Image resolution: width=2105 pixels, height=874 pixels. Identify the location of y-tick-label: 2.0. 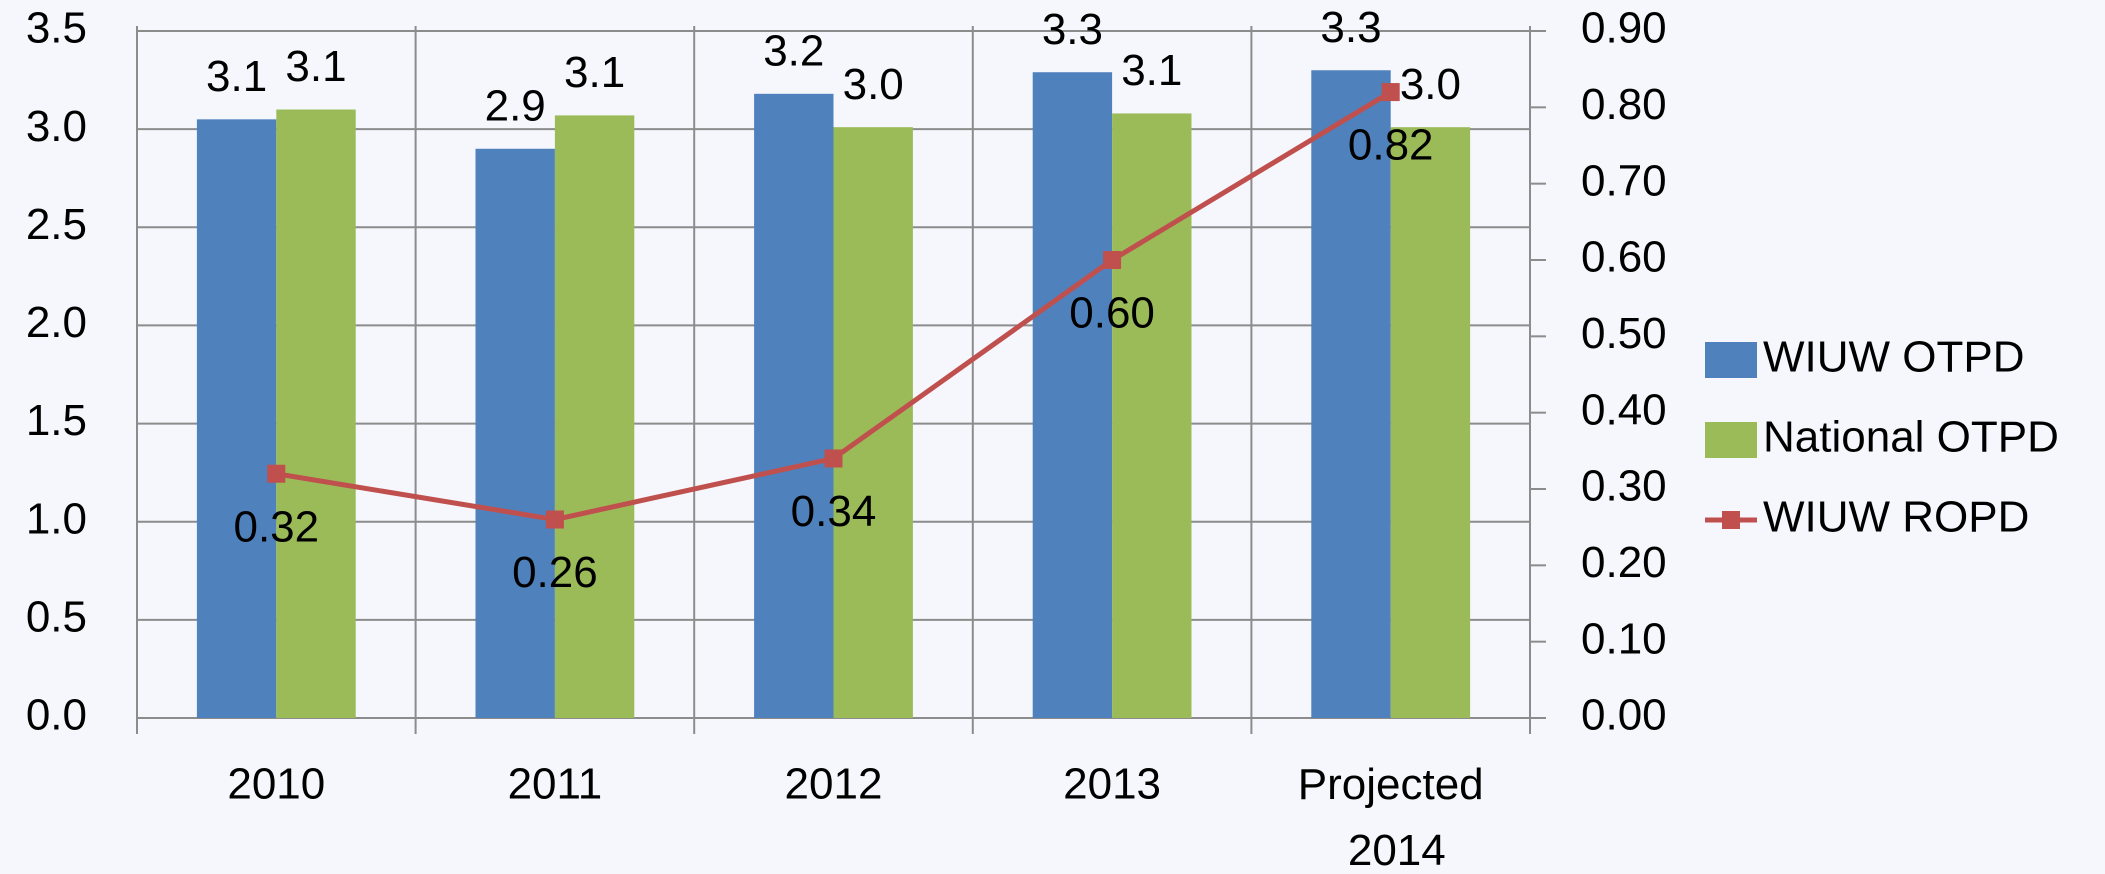
(56, 322).